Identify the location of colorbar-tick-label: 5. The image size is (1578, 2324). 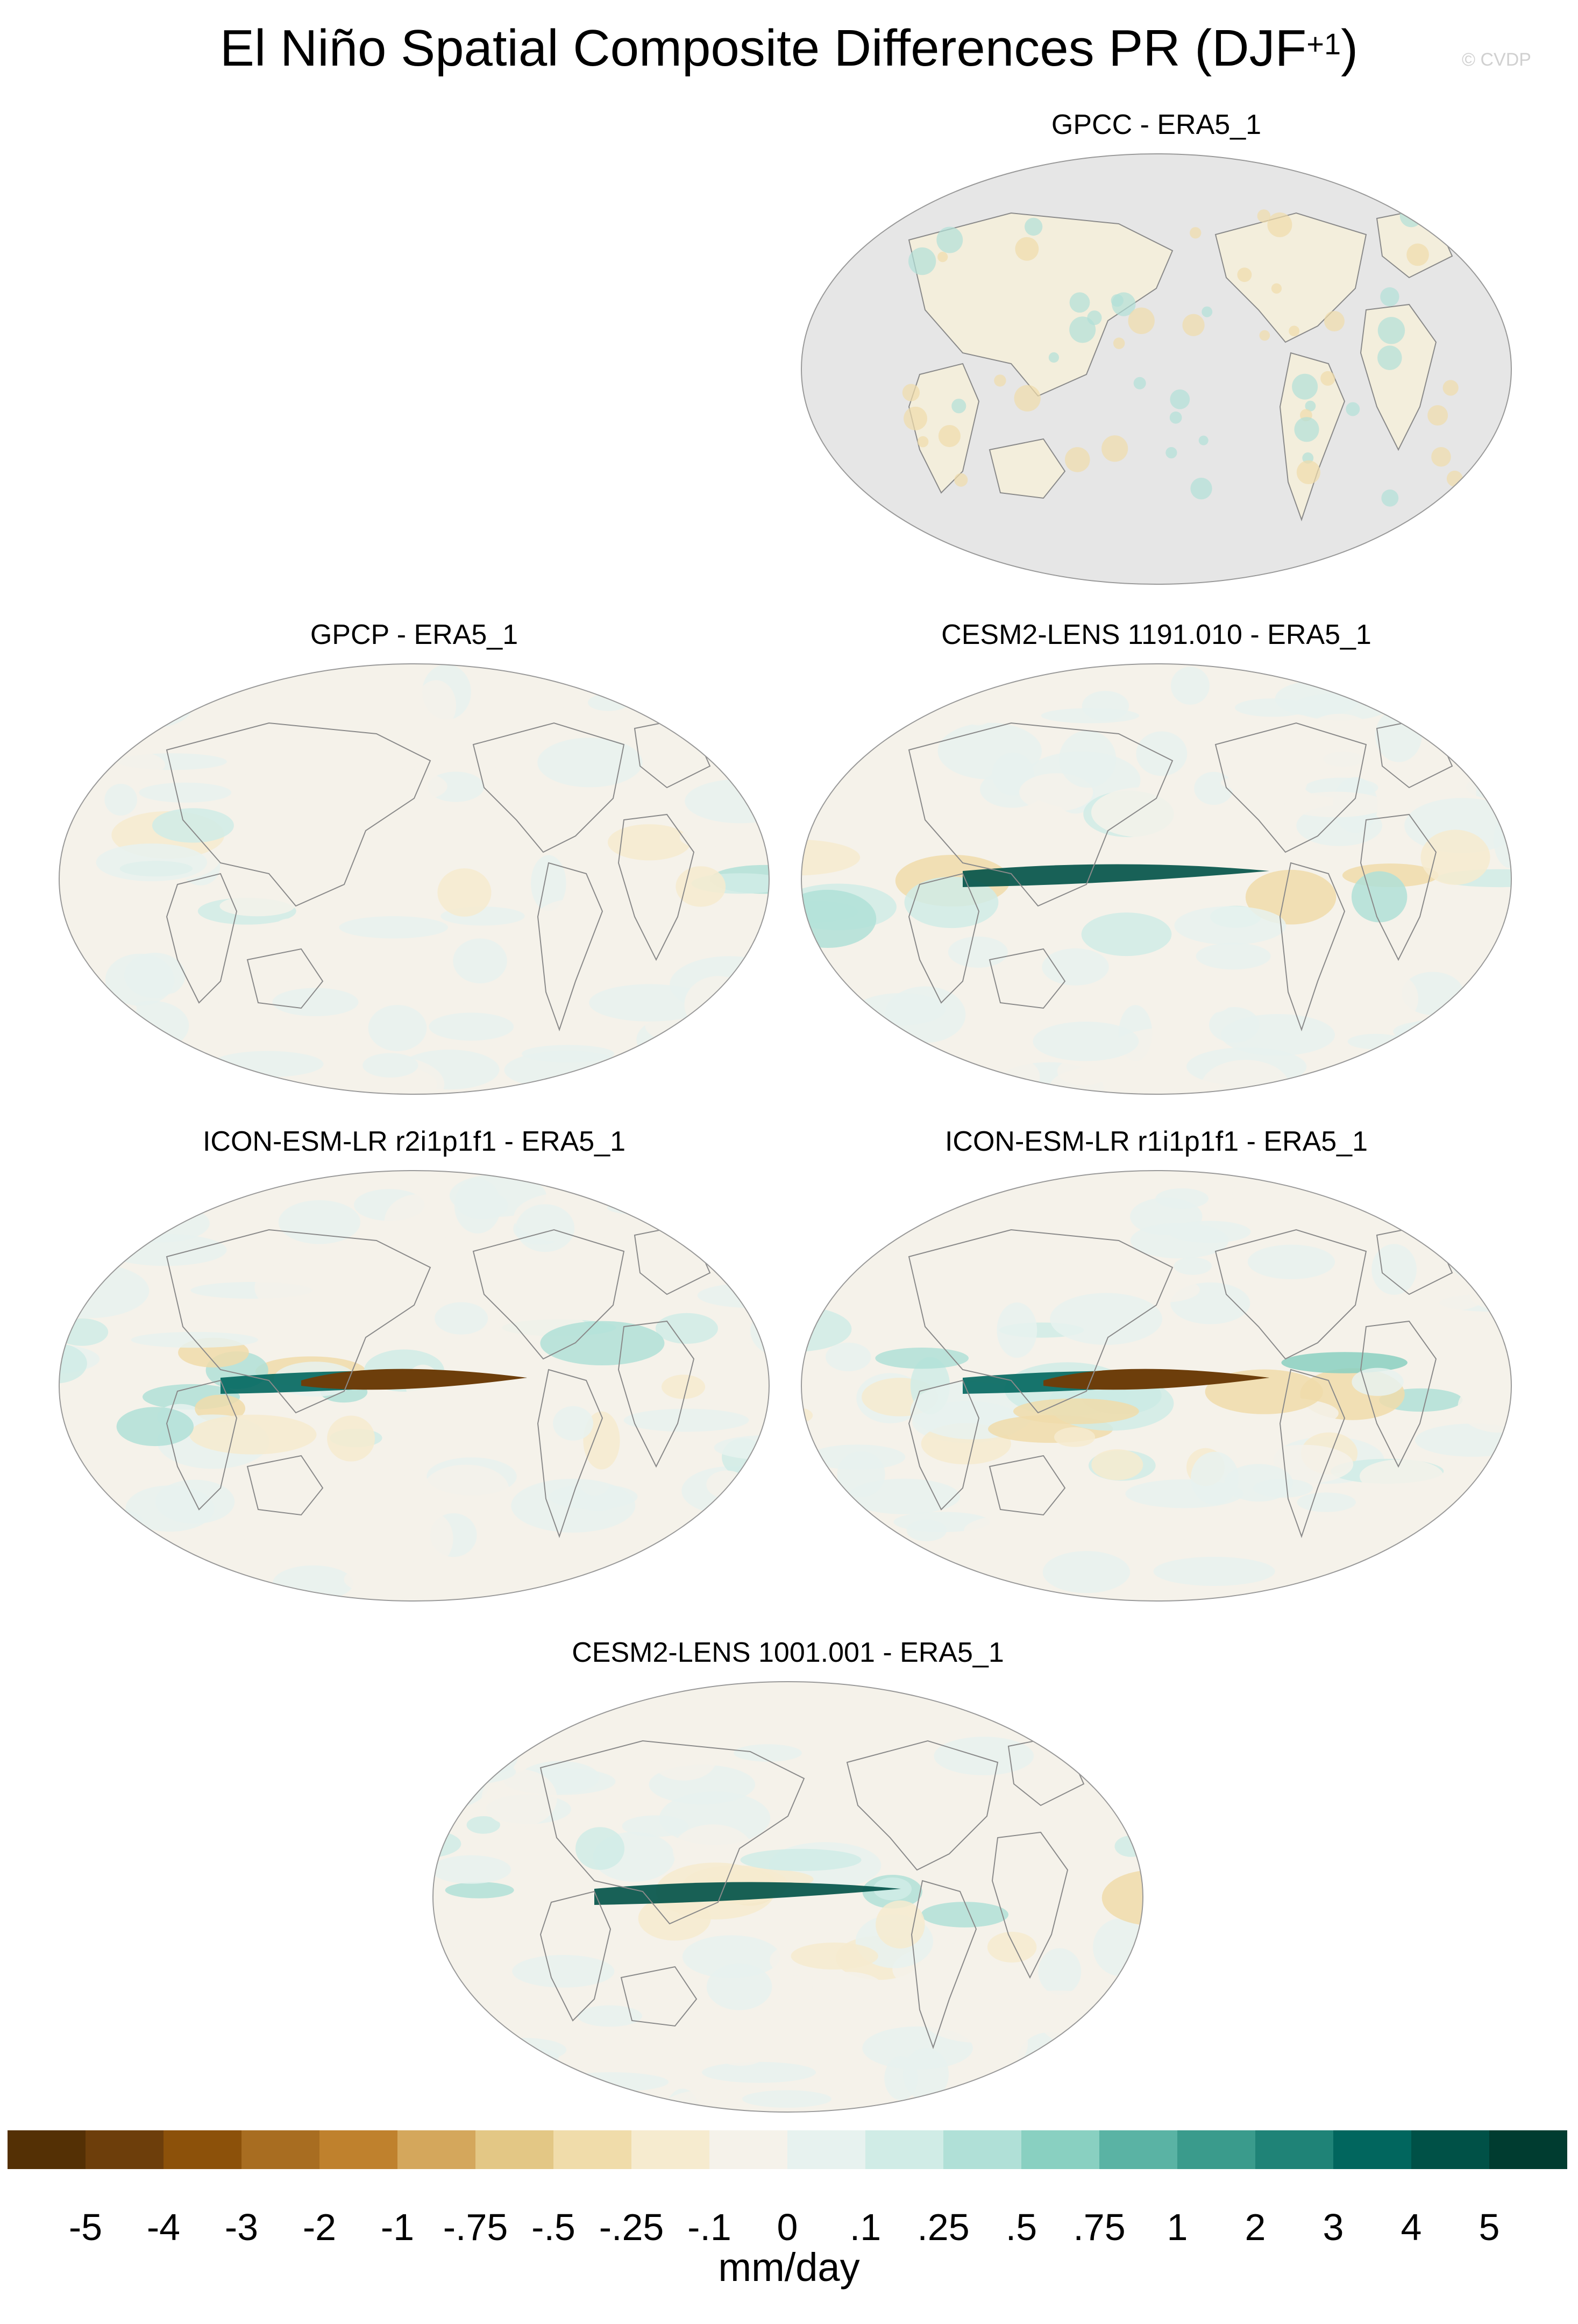
(1490, 2227).